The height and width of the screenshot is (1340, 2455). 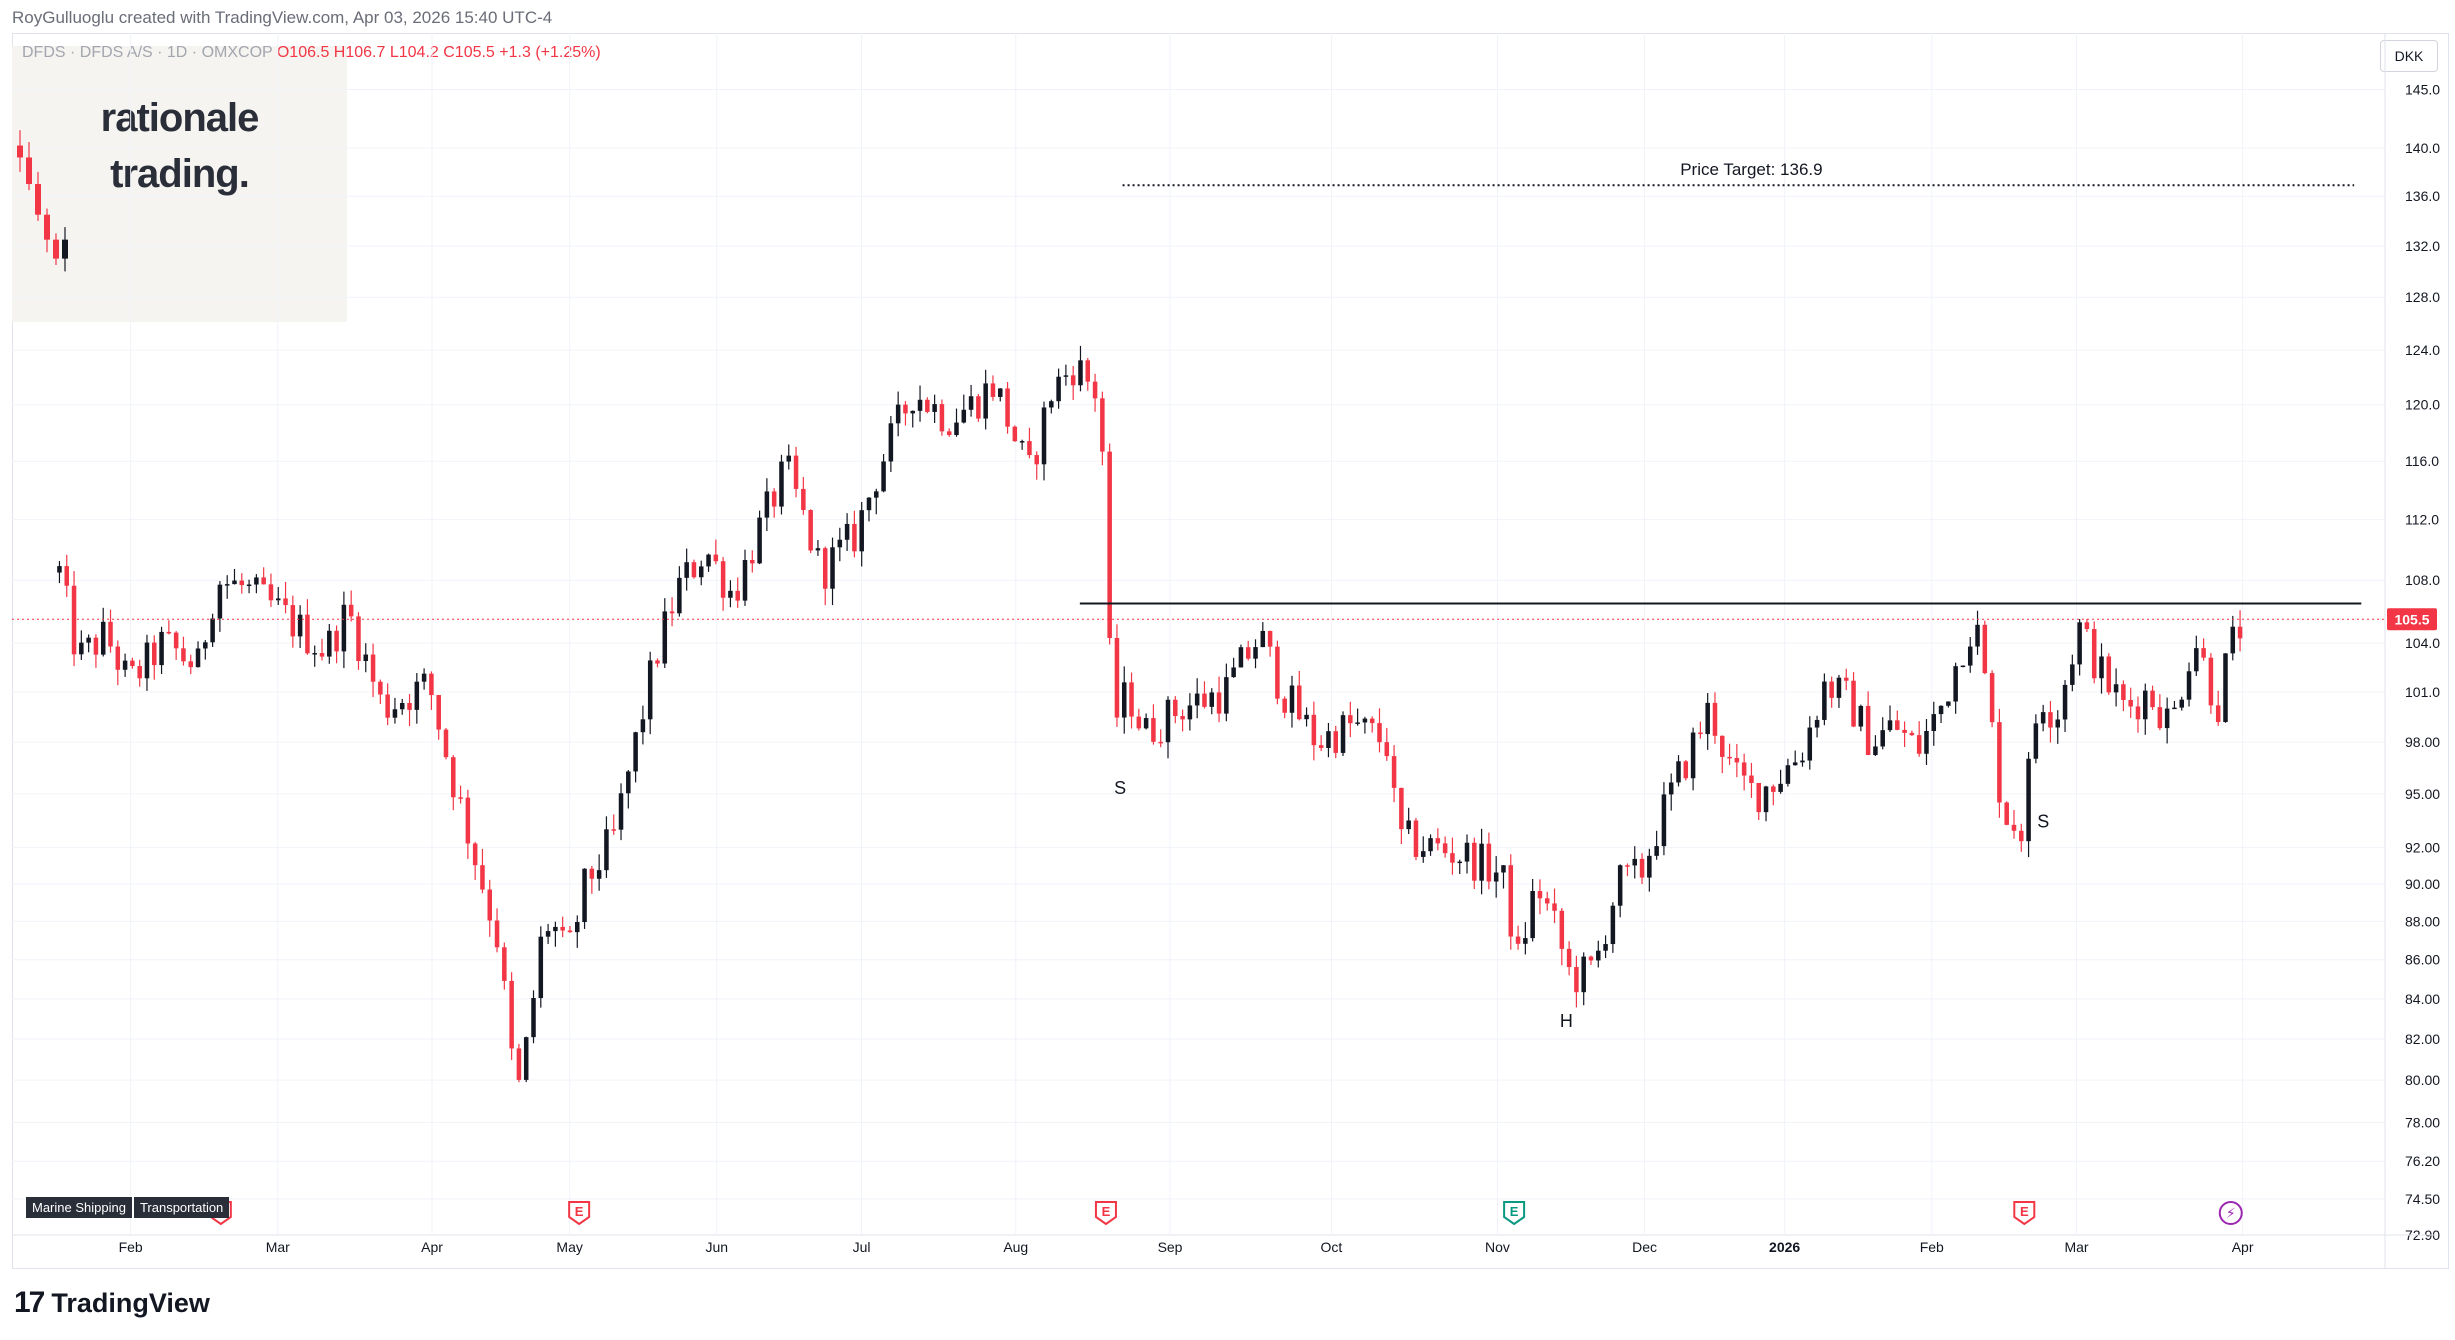 What do you see at coordinates (2422, 1039) in the screenshot?
I see `y-tick-label: 82.00` at bounding box center [2422, 1039].